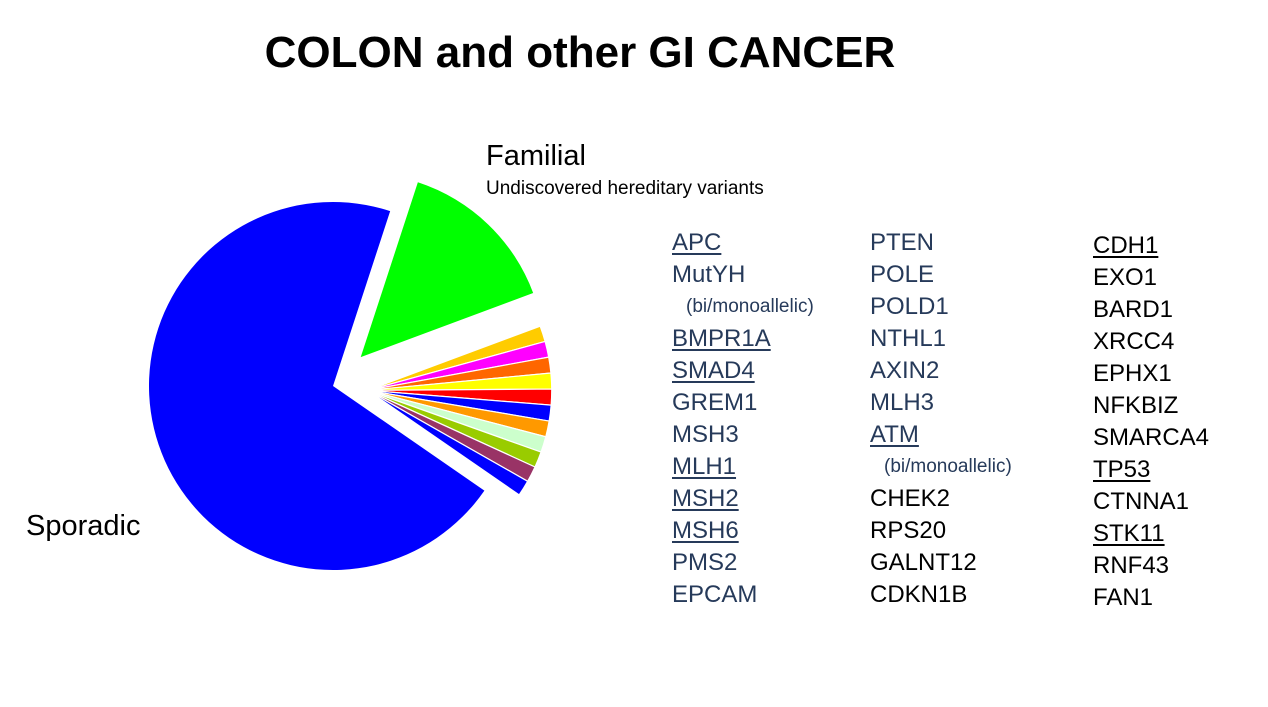 The image size is (1268, 707). What do you see at coordinates (580, 52) in the screenshot?
I see `slide-title: COLON and other GI CANCER` at bounding box center [580, 52].